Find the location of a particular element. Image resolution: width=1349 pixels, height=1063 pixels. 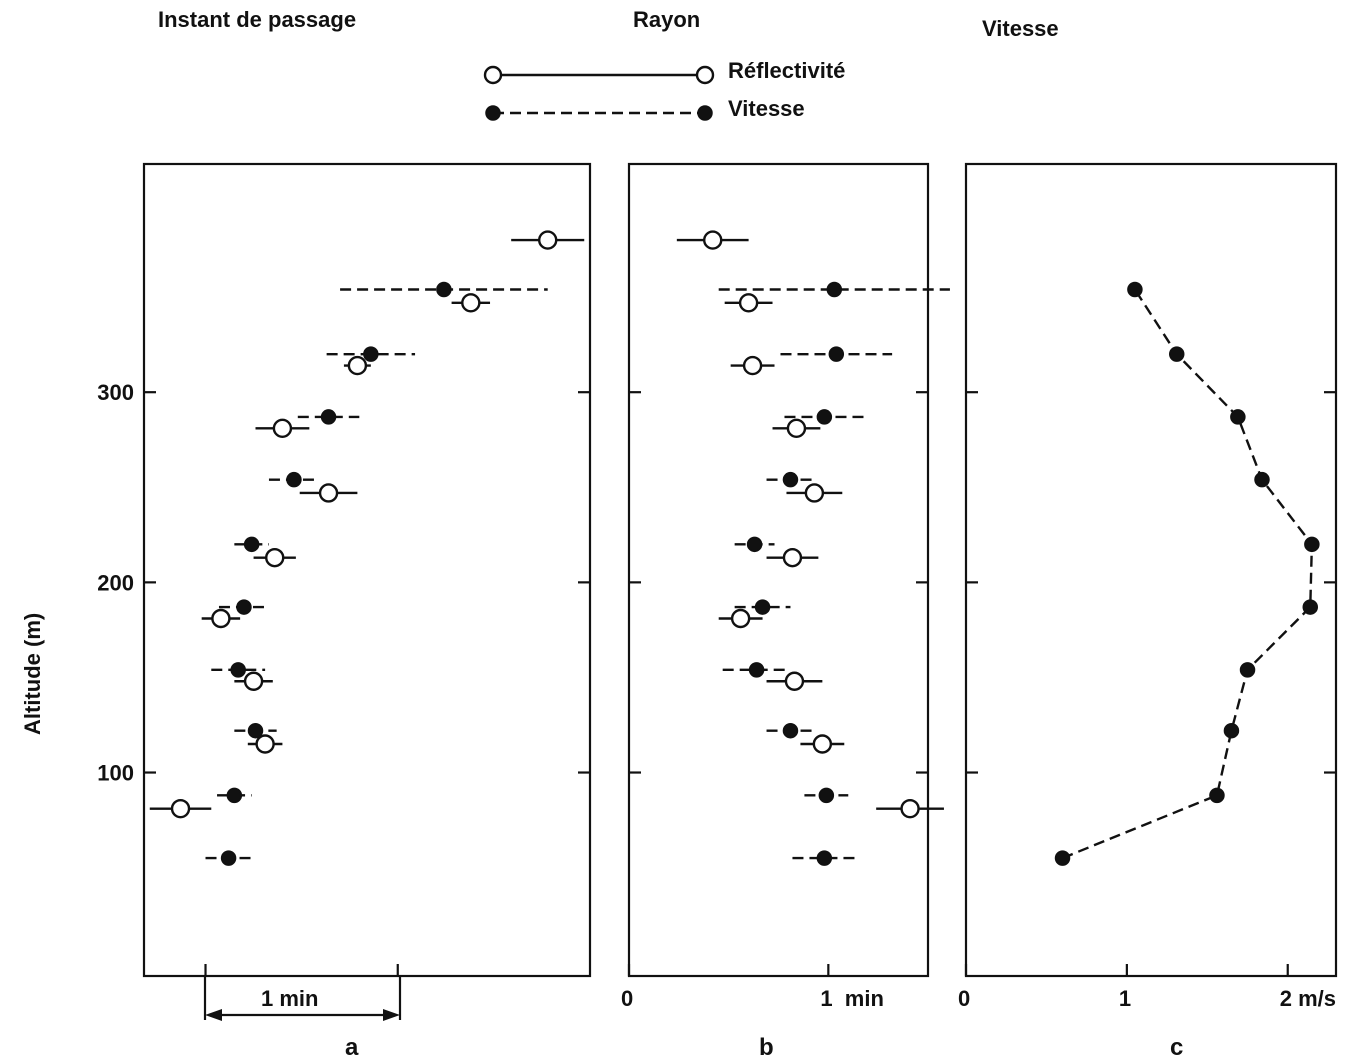

panel-label-a: a is located at coordinates (352, 1047).